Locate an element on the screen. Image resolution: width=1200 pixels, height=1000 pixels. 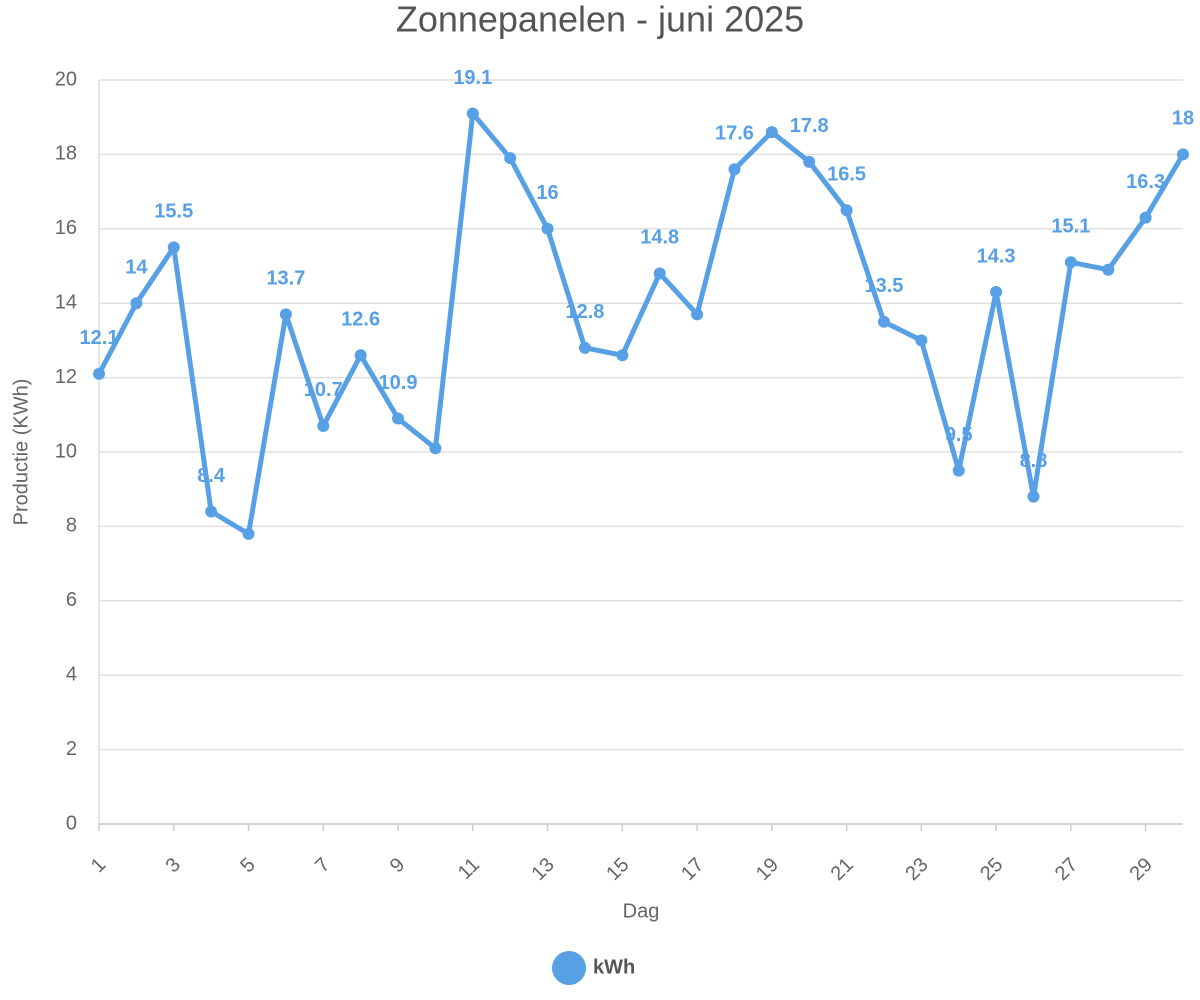
y-tick-label: 18 is located at coordinates (66, 154).